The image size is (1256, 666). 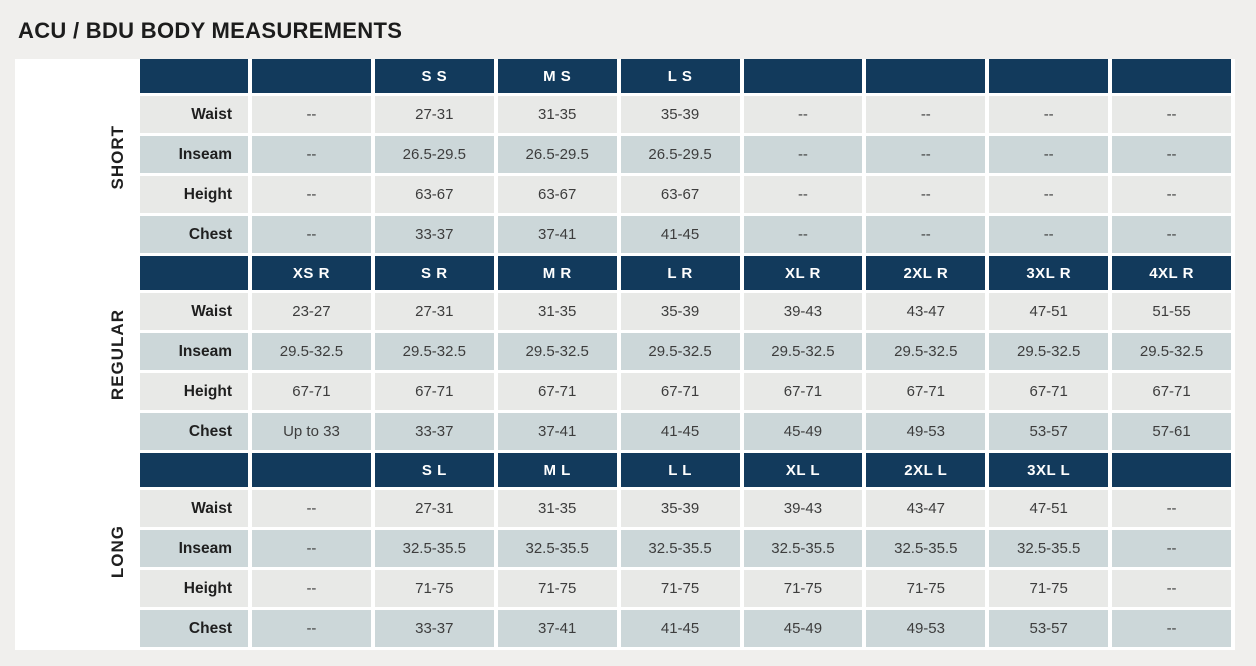 What do you see at coordinates (559, 471) in the screenshot?
I see `size-column-header: M L` at bounding box center [559, 471].